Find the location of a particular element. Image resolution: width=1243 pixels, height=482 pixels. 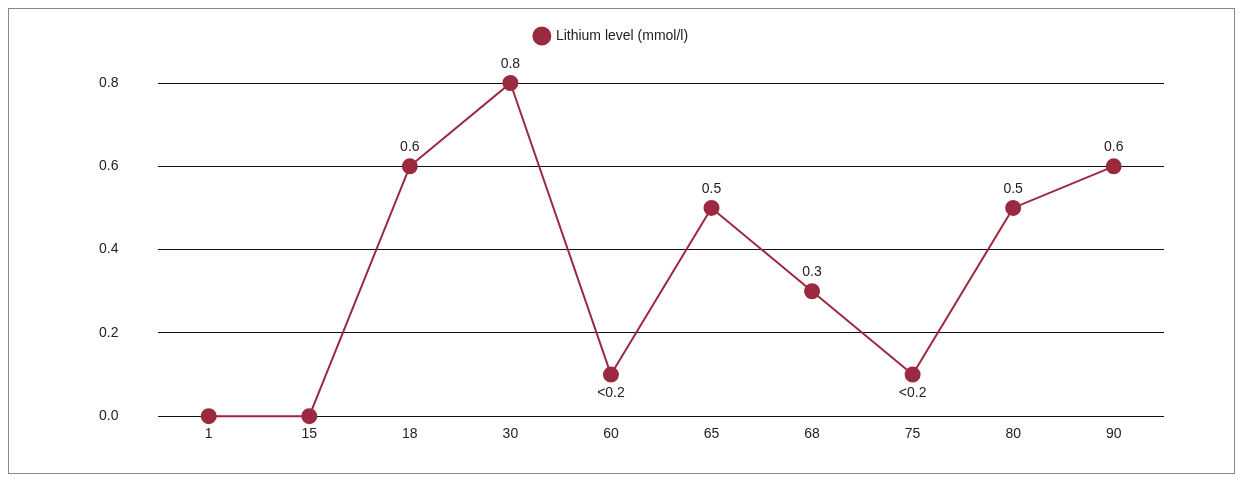

x-tick-label: 60 is located at coordinates (611, 433).